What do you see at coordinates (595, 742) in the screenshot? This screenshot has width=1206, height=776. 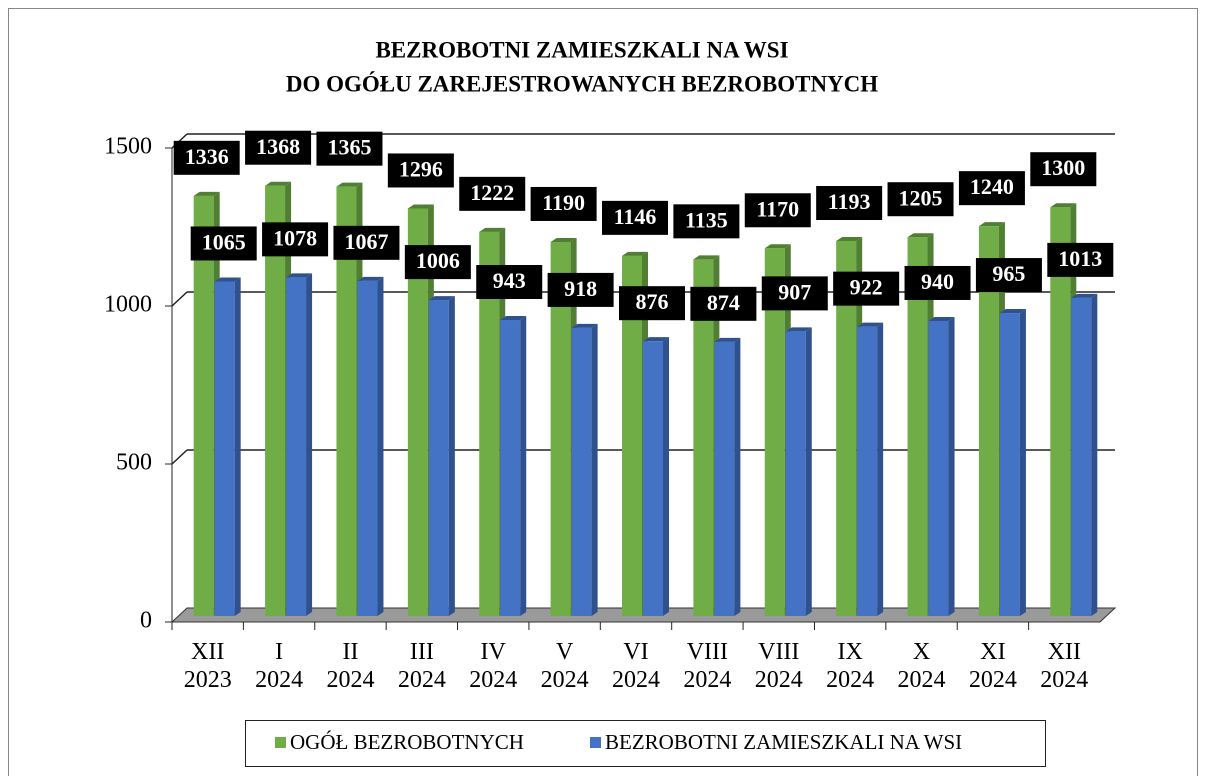 I see `legend-swatch` at bounding box center [595, 742].